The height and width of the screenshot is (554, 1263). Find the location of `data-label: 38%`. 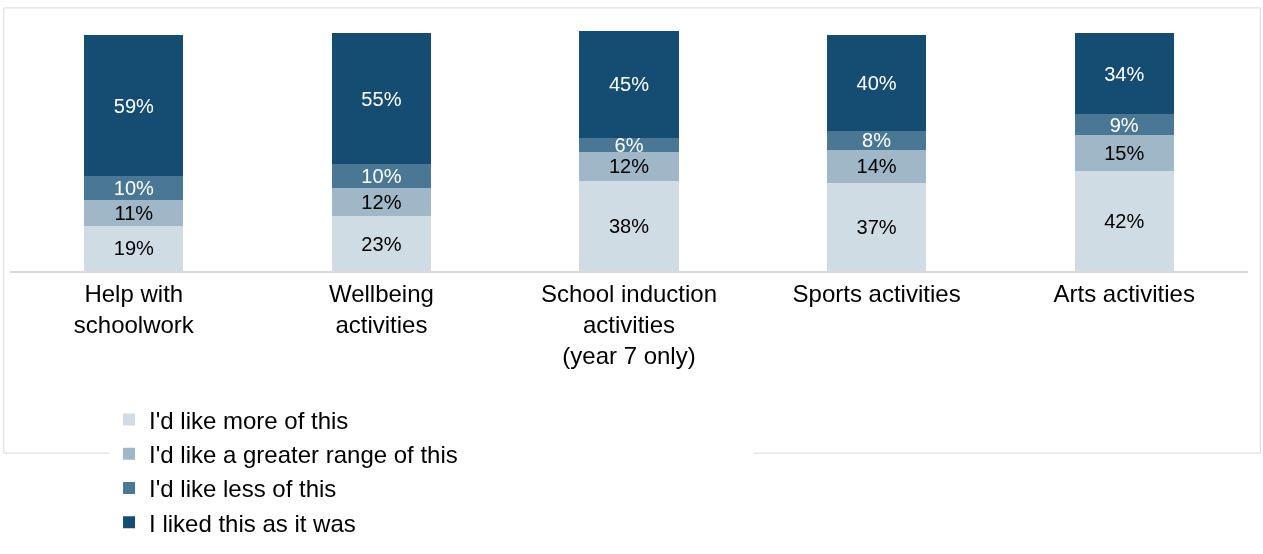

data-label: 38% is located at coordinates (629, 225).